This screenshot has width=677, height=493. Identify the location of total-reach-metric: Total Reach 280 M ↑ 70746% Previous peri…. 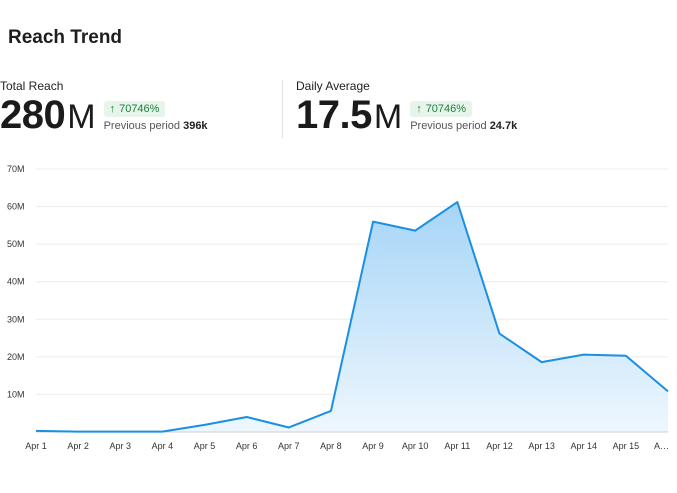
(104, 107).